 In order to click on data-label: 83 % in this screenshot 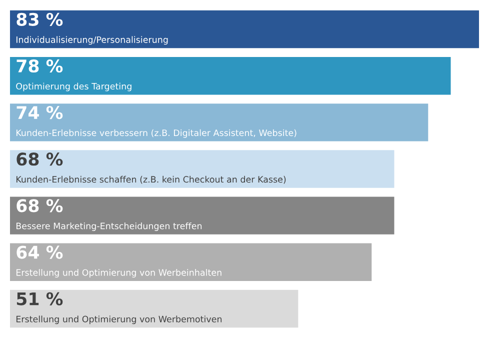, I will do `click(39, 19)`.